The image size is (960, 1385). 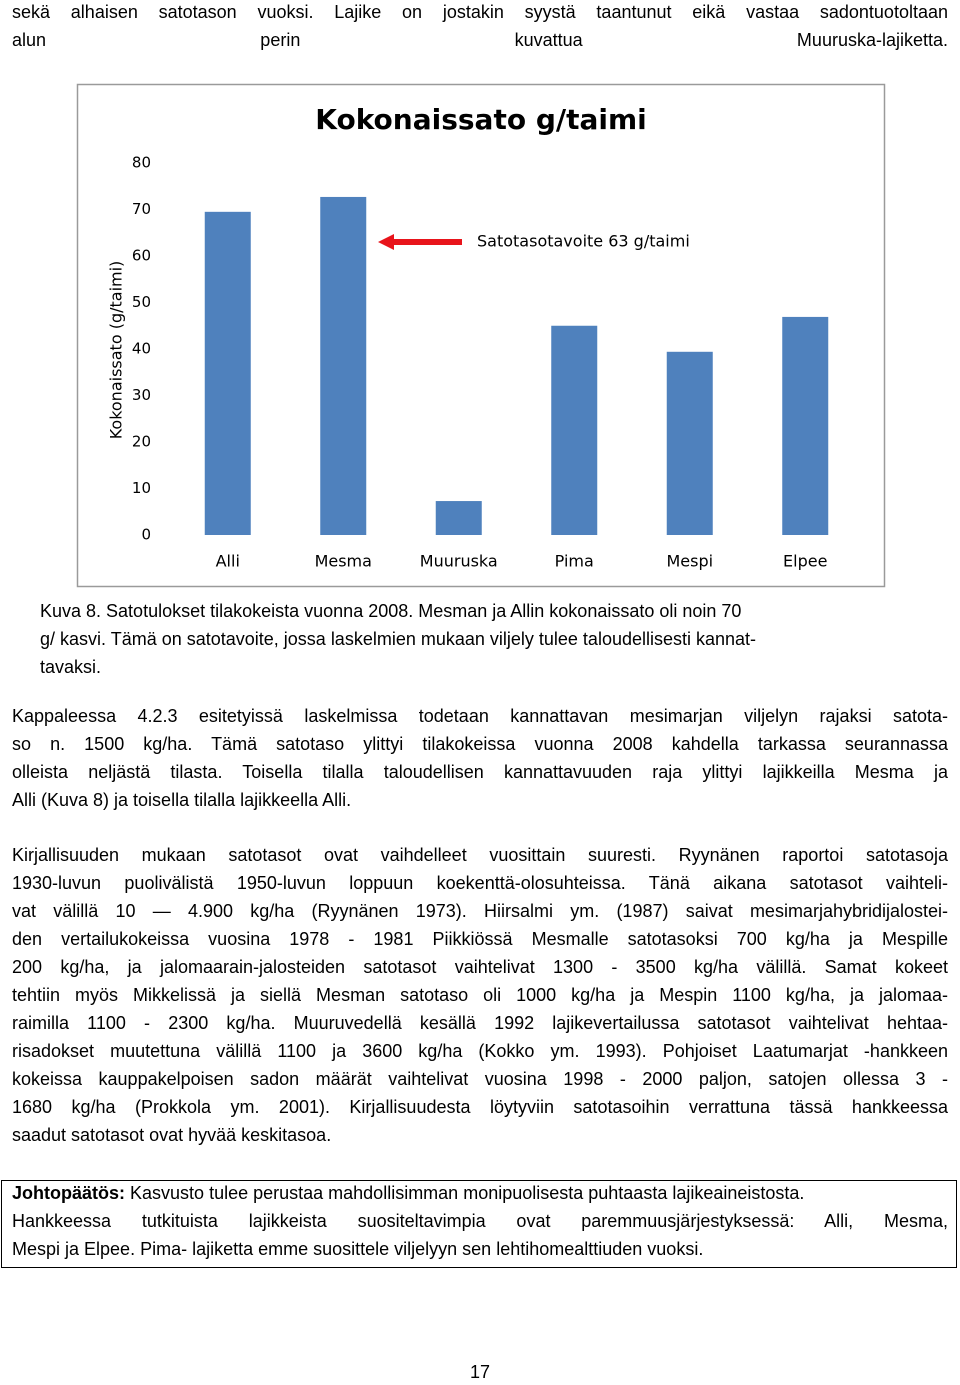 I want to click on y-tick-label: 30, so click(x=141, y=395).